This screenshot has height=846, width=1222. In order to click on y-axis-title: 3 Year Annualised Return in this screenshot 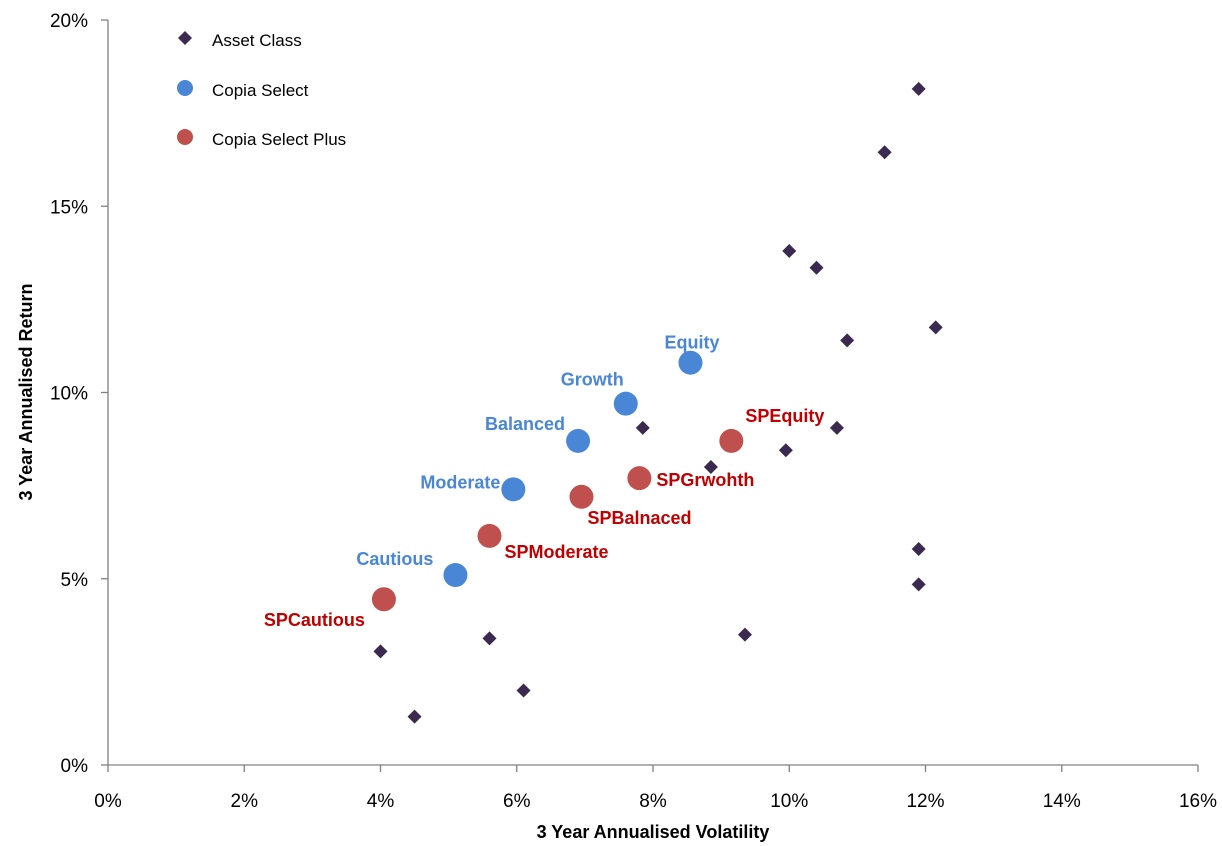, I will do `click(26, 391)`.